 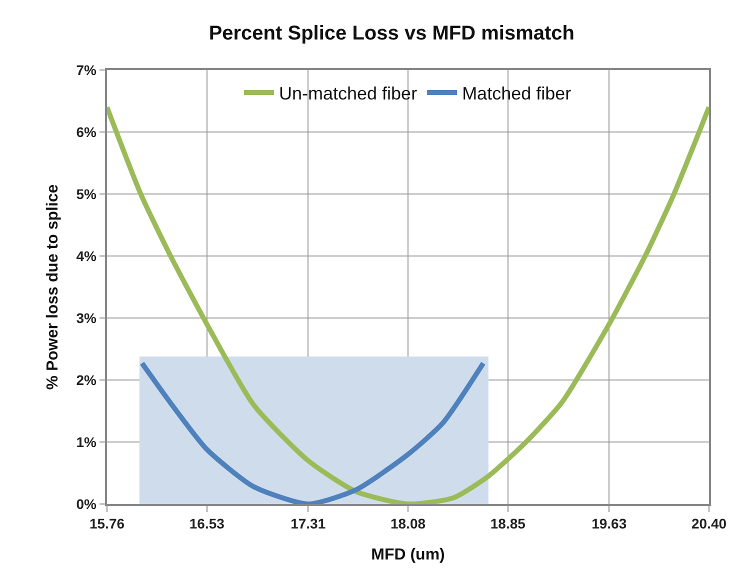 What do you see at coordinates (86, 194) in the screenshot?
I see `y-tick-label: 5%` at bounding box center [86, 194].